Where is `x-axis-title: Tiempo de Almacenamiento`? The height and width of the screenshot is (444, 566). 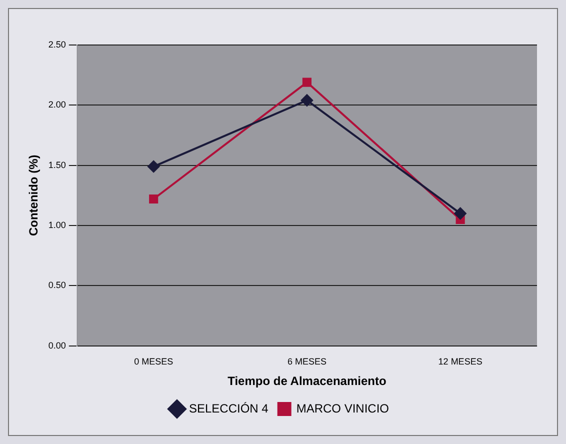 x-axis-title: Tiempo de Almacenamiento is located at coordinates (307, 381).